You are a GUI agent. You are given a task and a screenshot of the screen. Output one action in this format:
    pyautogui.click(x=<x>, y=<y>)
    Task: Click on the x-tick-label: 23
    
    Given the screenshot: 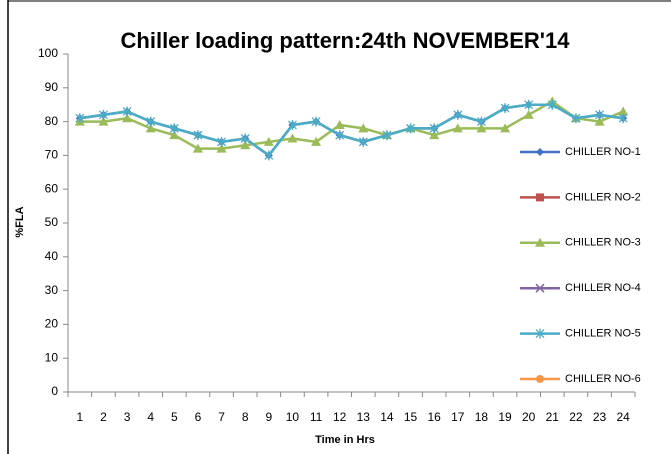 What is the action you would take?
    pyautogui.click(x=600, y=417)
    